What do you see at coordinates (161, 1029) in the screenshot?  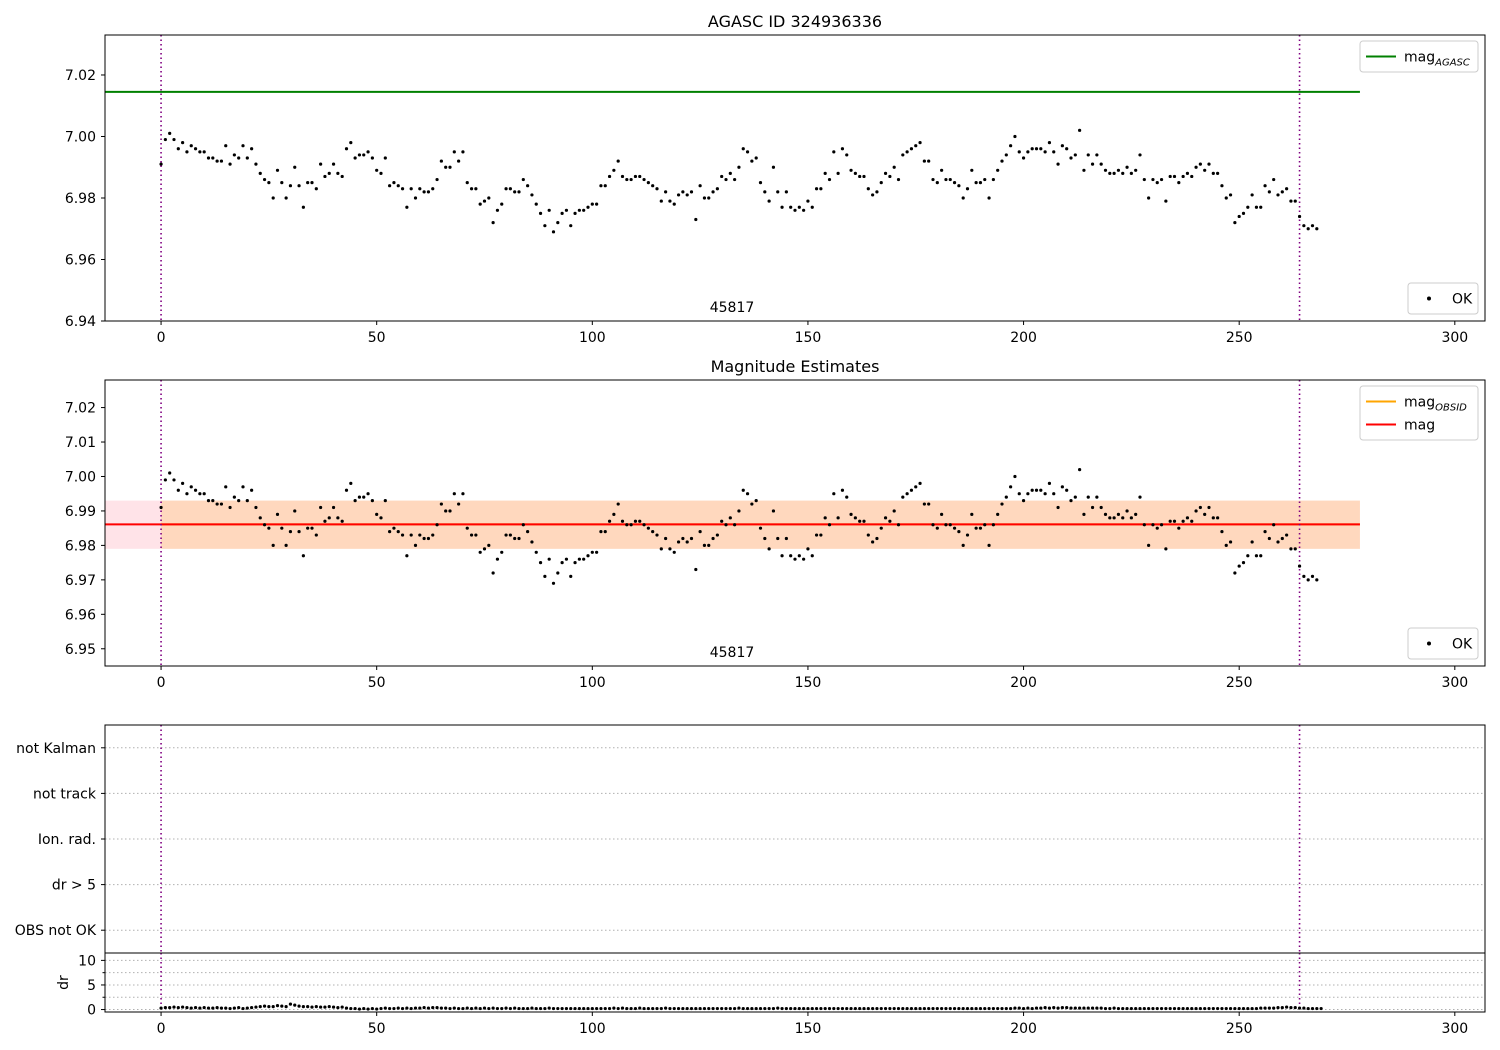 I see `x-tick-label: 0` at bounding box center [161, 1029].